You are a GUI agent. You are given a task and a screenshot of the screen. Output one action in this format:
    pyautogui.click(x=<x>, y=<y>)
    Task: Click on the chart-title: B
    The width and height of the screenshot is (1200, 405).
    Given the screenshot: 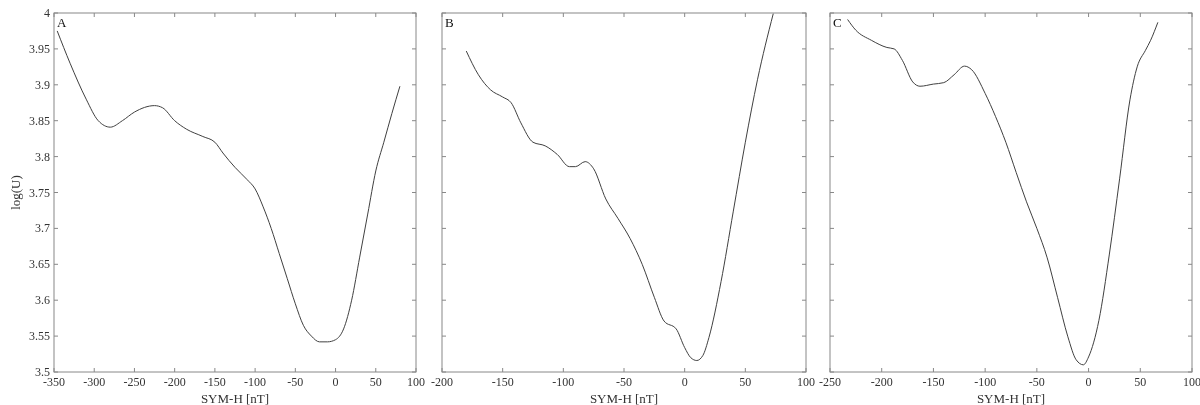 What is the action you would take?
    pyautogui.click(x=449, y=22)
    